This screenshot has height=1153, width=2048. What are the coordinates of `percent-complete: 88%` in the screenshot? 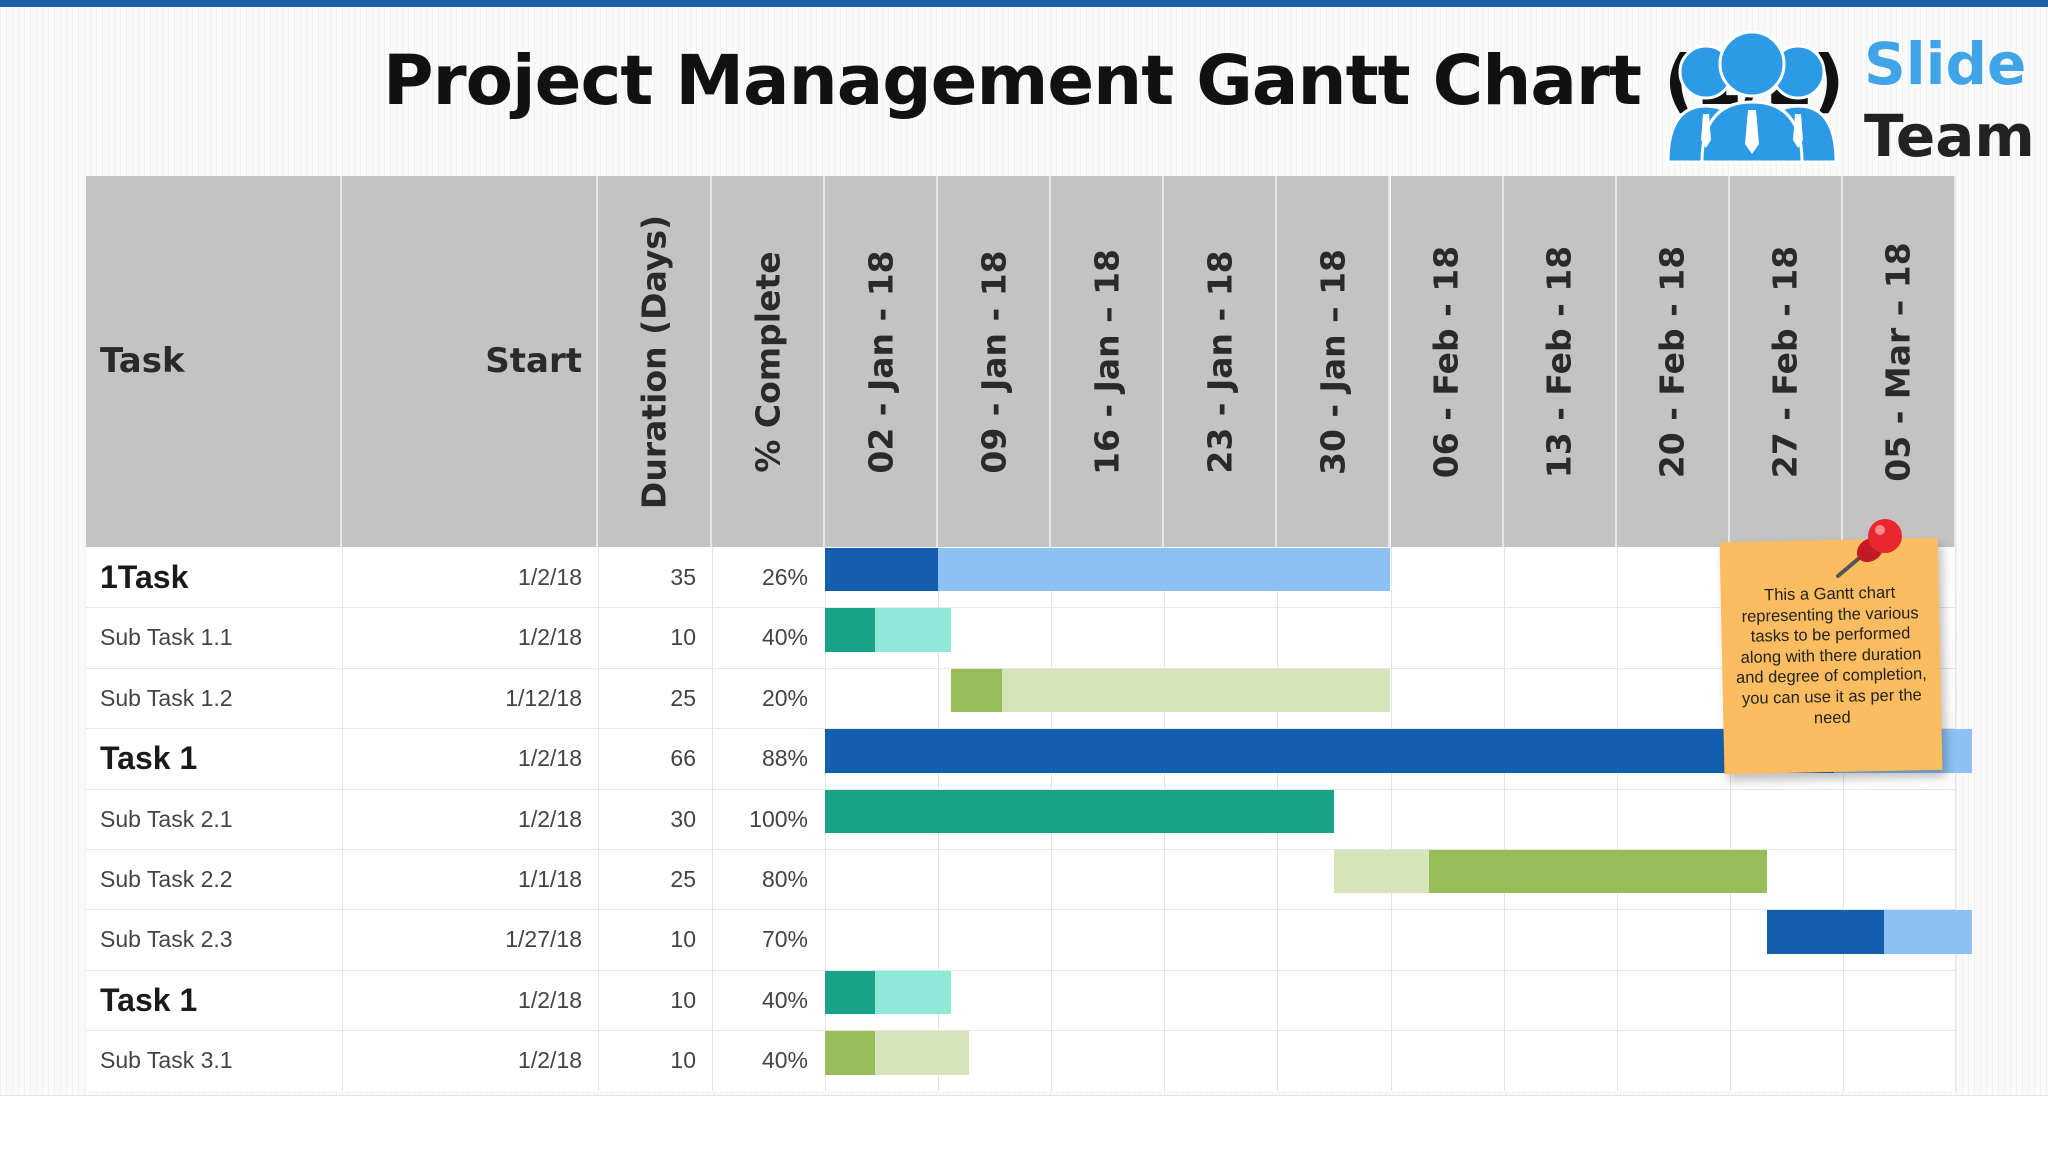 It's located at (784, 758).